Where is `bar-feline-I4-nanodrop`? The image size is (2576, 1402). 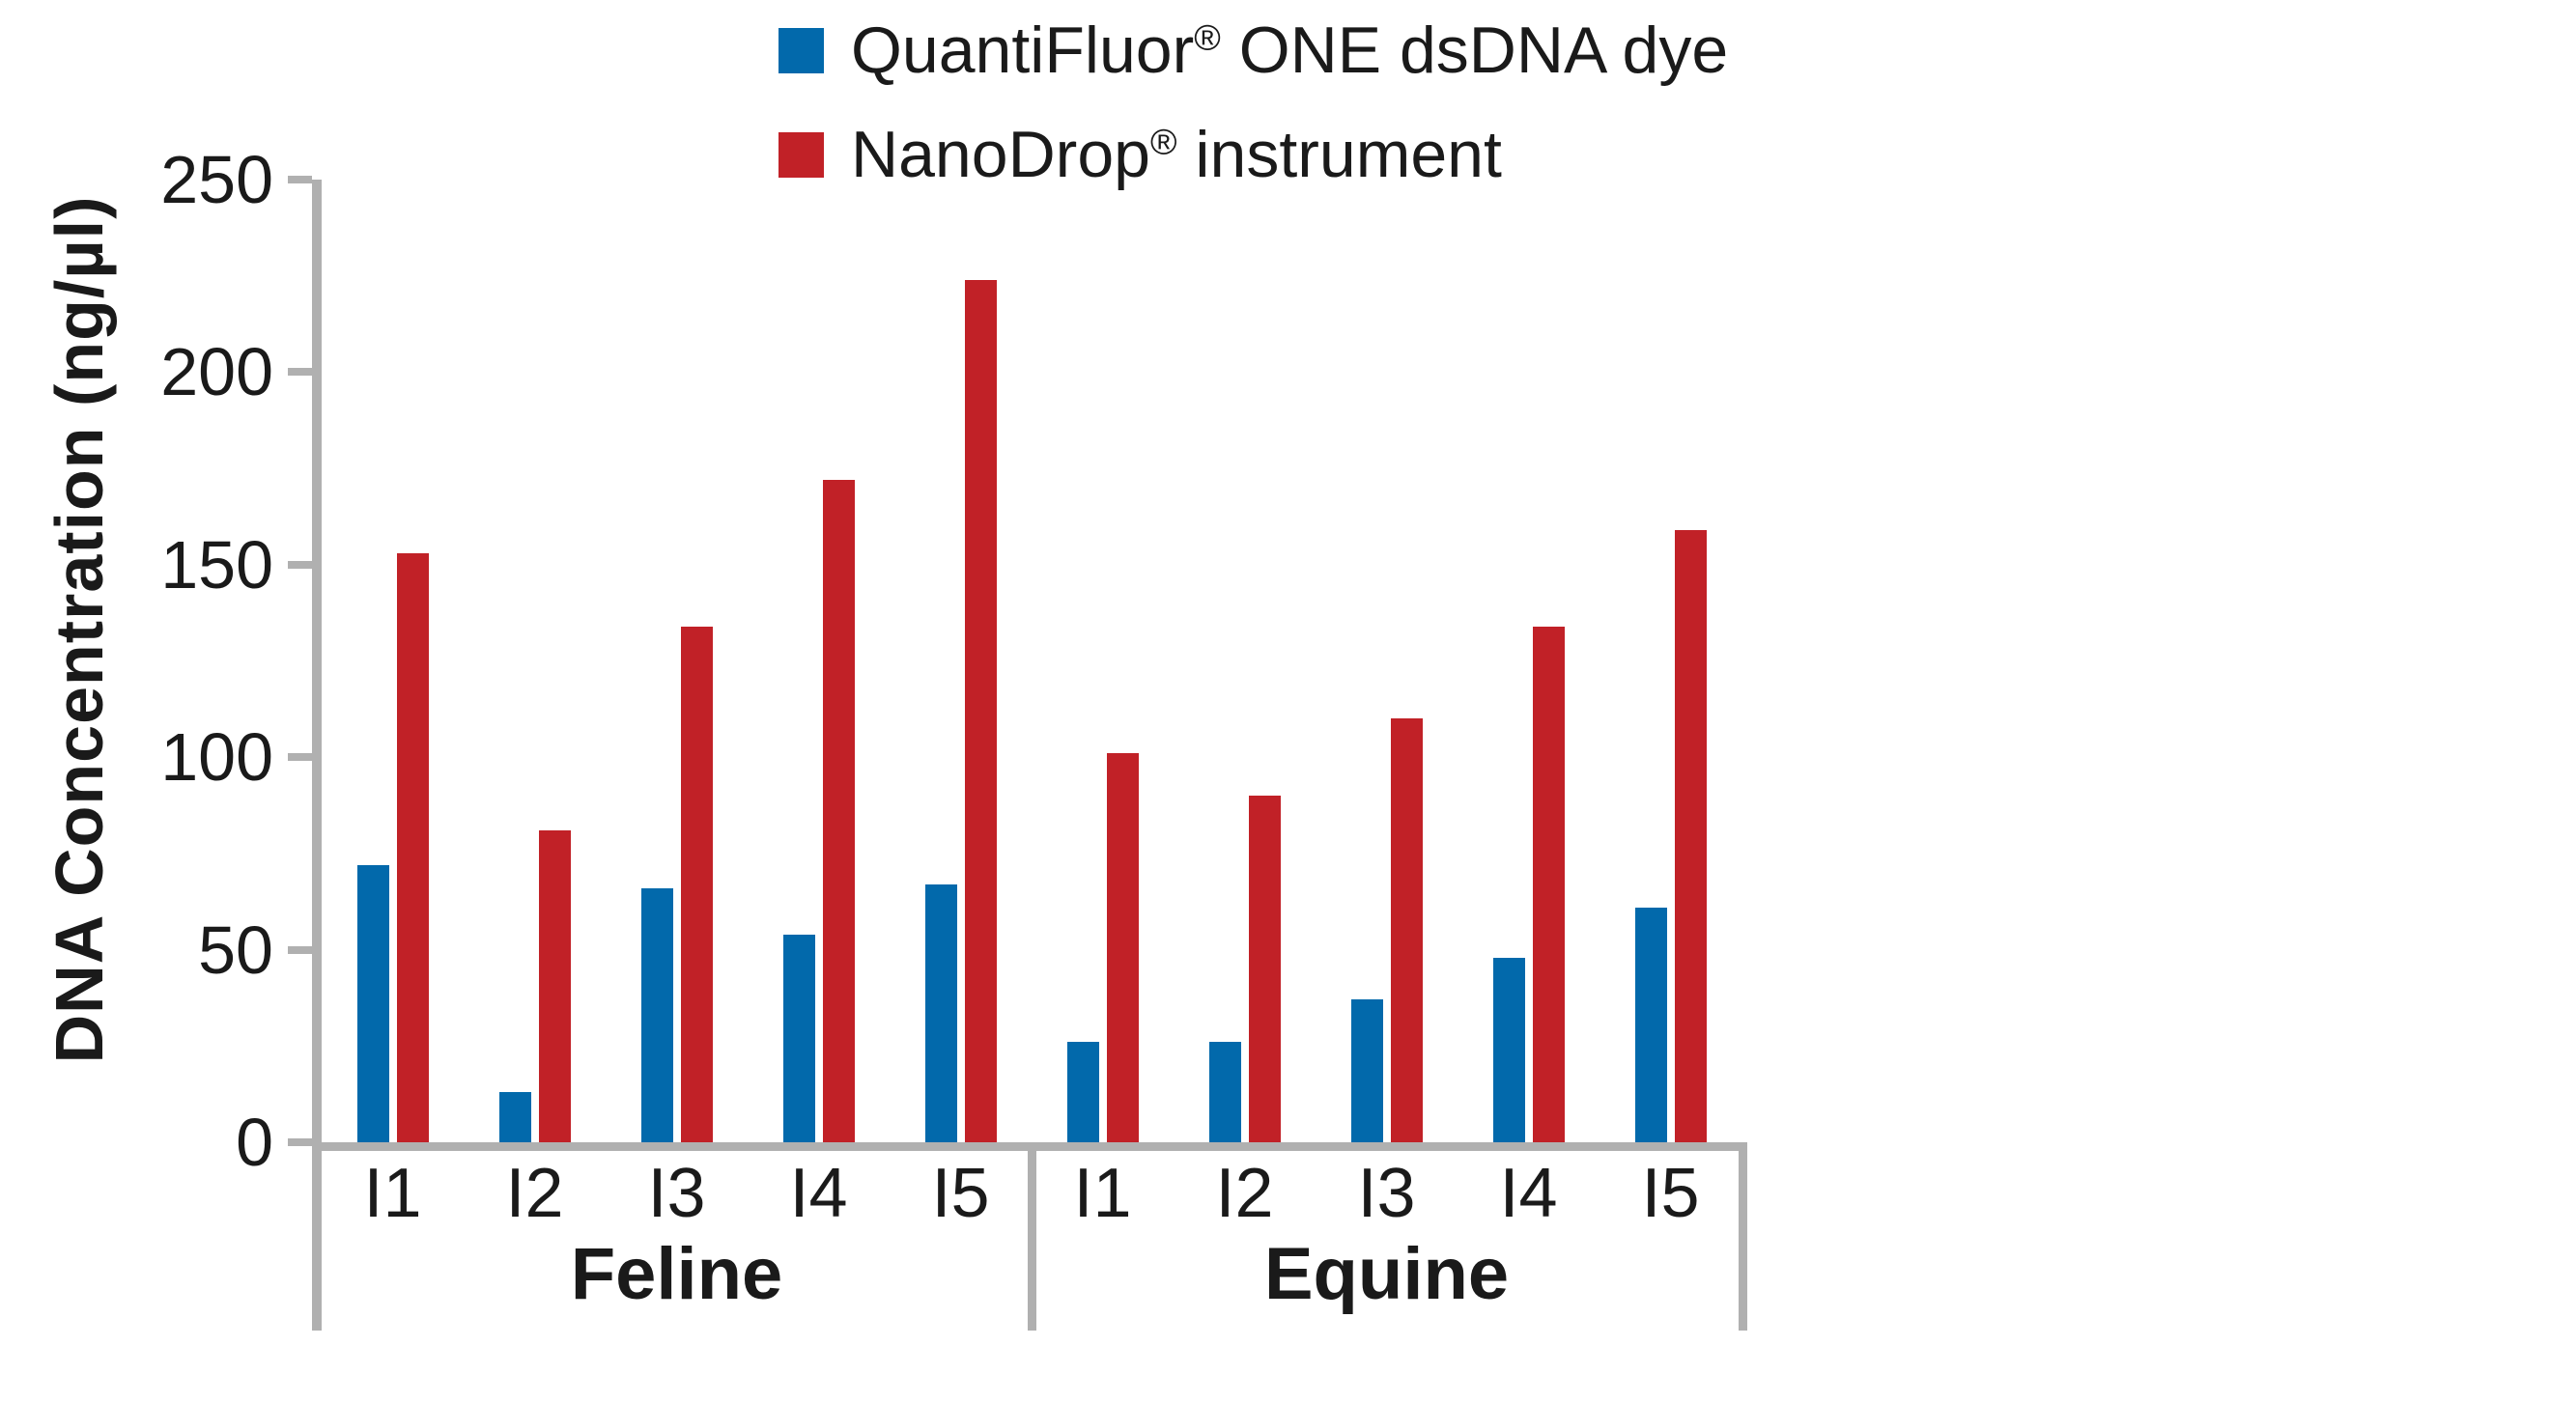 bar-feline-I4-nanodrop is located at coordinates (838, 811).